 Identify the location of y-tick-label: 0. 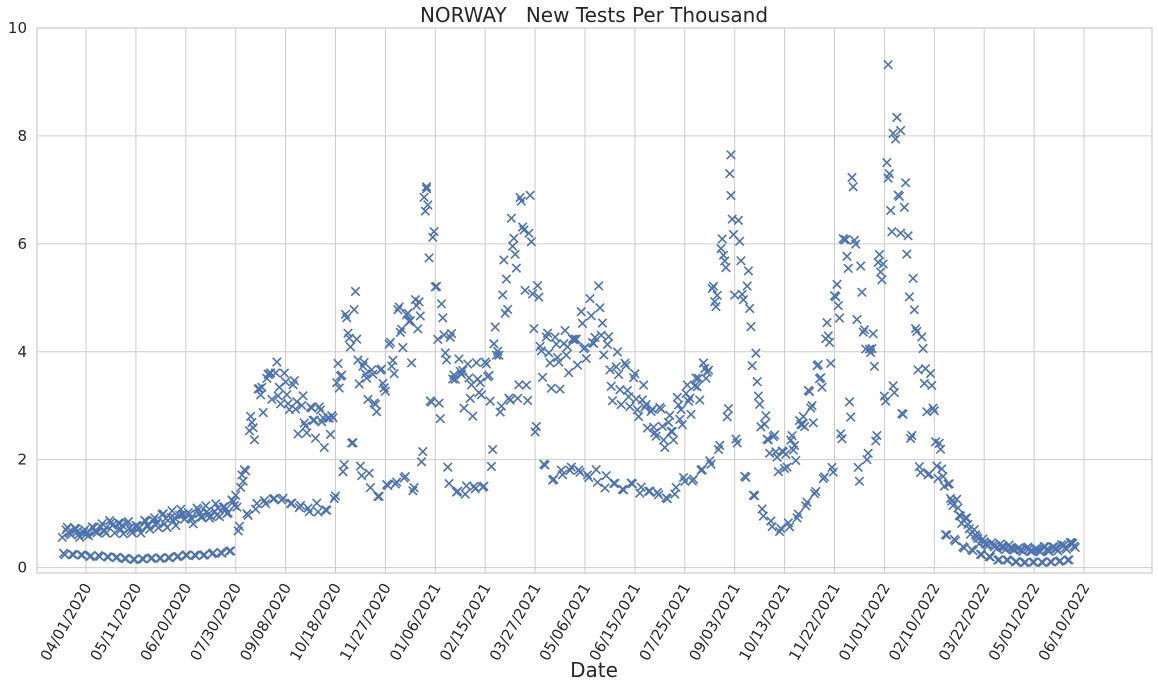
(22, 568).